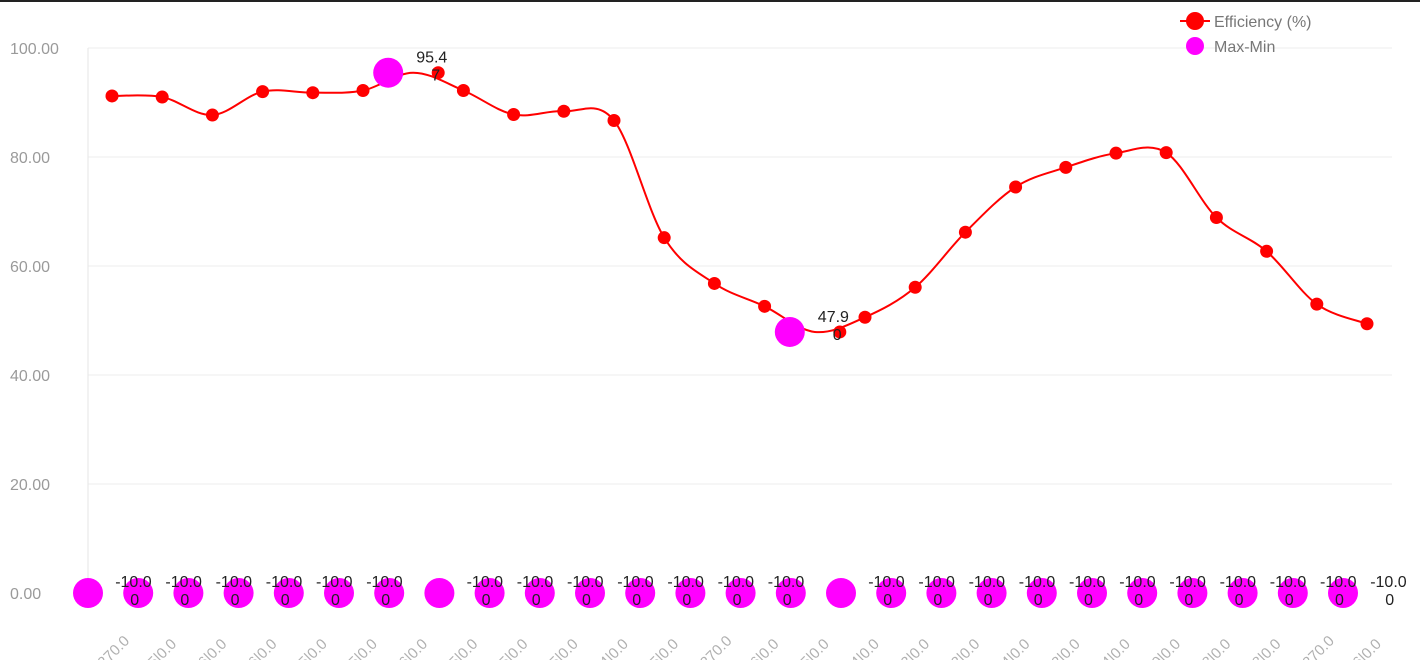 The image size is (1420, 665). Describe the element at coordinates (1263, 22) in the screenshot. I see `legend-label-efficiency: Efficiency (%)` at that location.